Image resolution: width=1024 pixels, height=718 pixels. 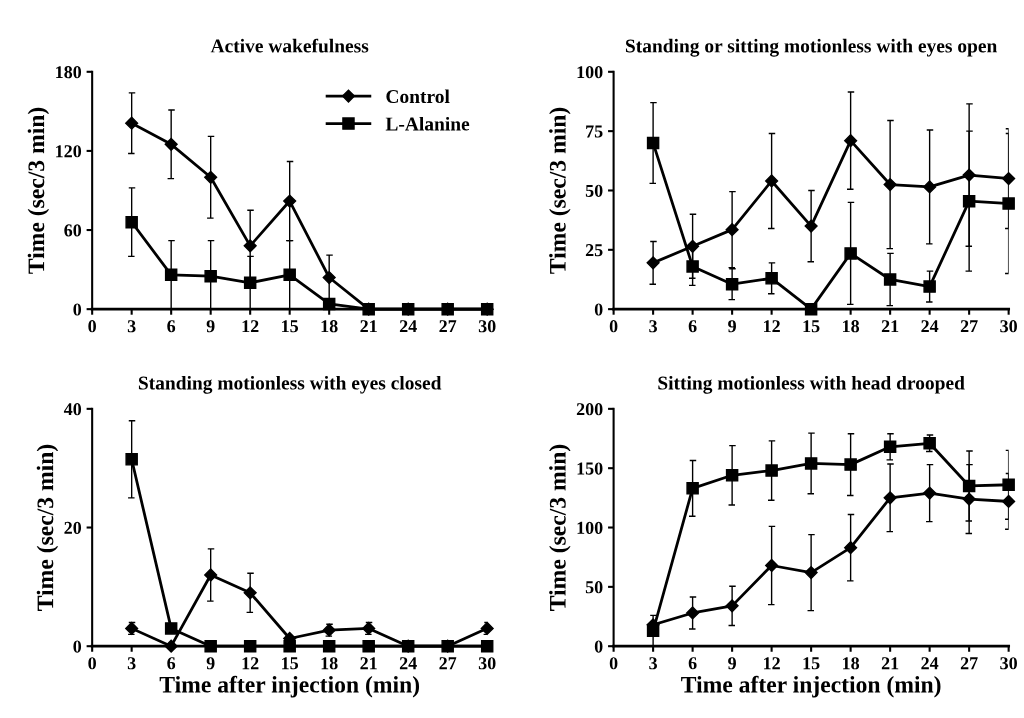 I want to click on y-tick-label: 60, so click(x=73, y=230).